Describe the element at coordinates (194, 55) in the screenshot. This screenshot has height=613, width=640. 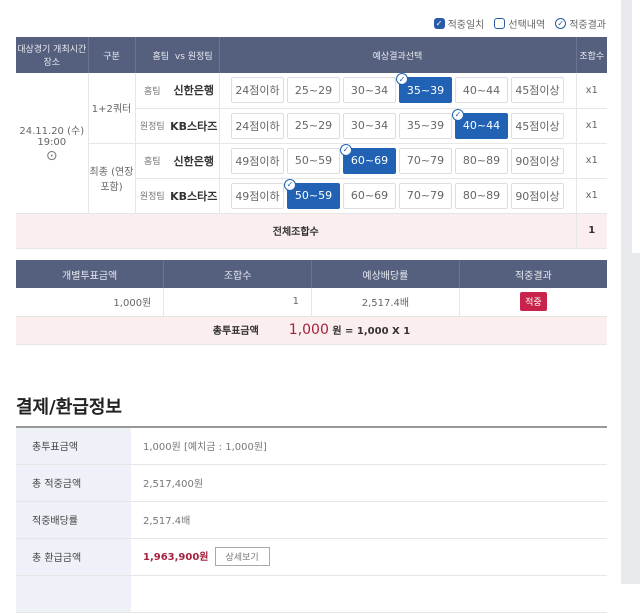
I see `header-away: vs 원정팀` at that location.